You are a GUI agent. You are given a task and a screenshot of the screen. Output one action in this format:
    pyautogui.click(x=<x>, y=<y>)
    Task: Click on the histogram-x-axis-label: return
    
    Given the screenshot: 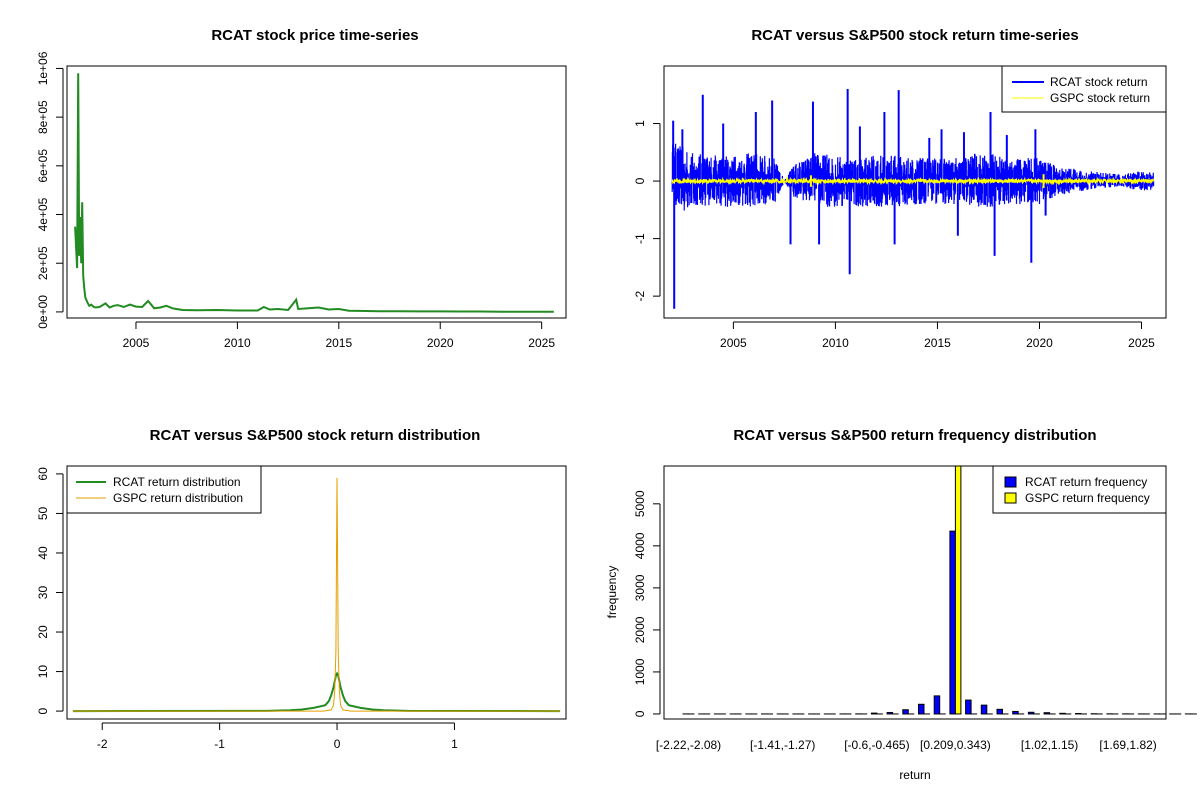 What is the action you would take?
    pyautogui.click(x=914, y=775)
    